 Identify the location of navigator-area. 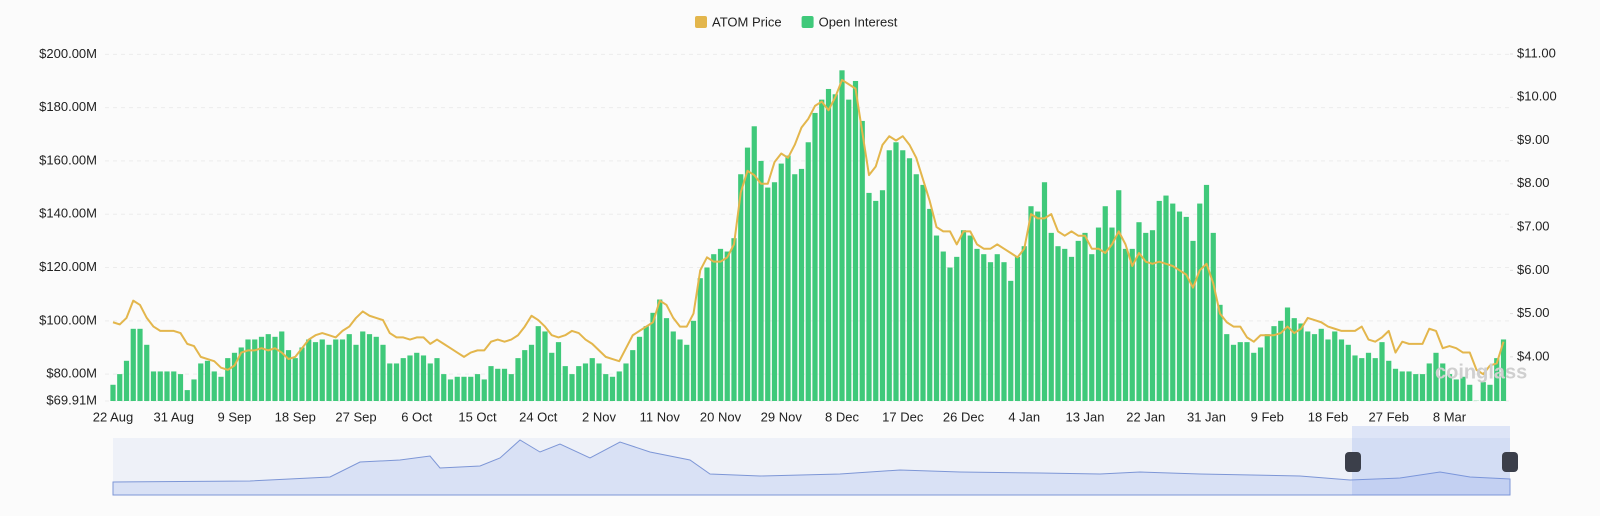
(811, 467).